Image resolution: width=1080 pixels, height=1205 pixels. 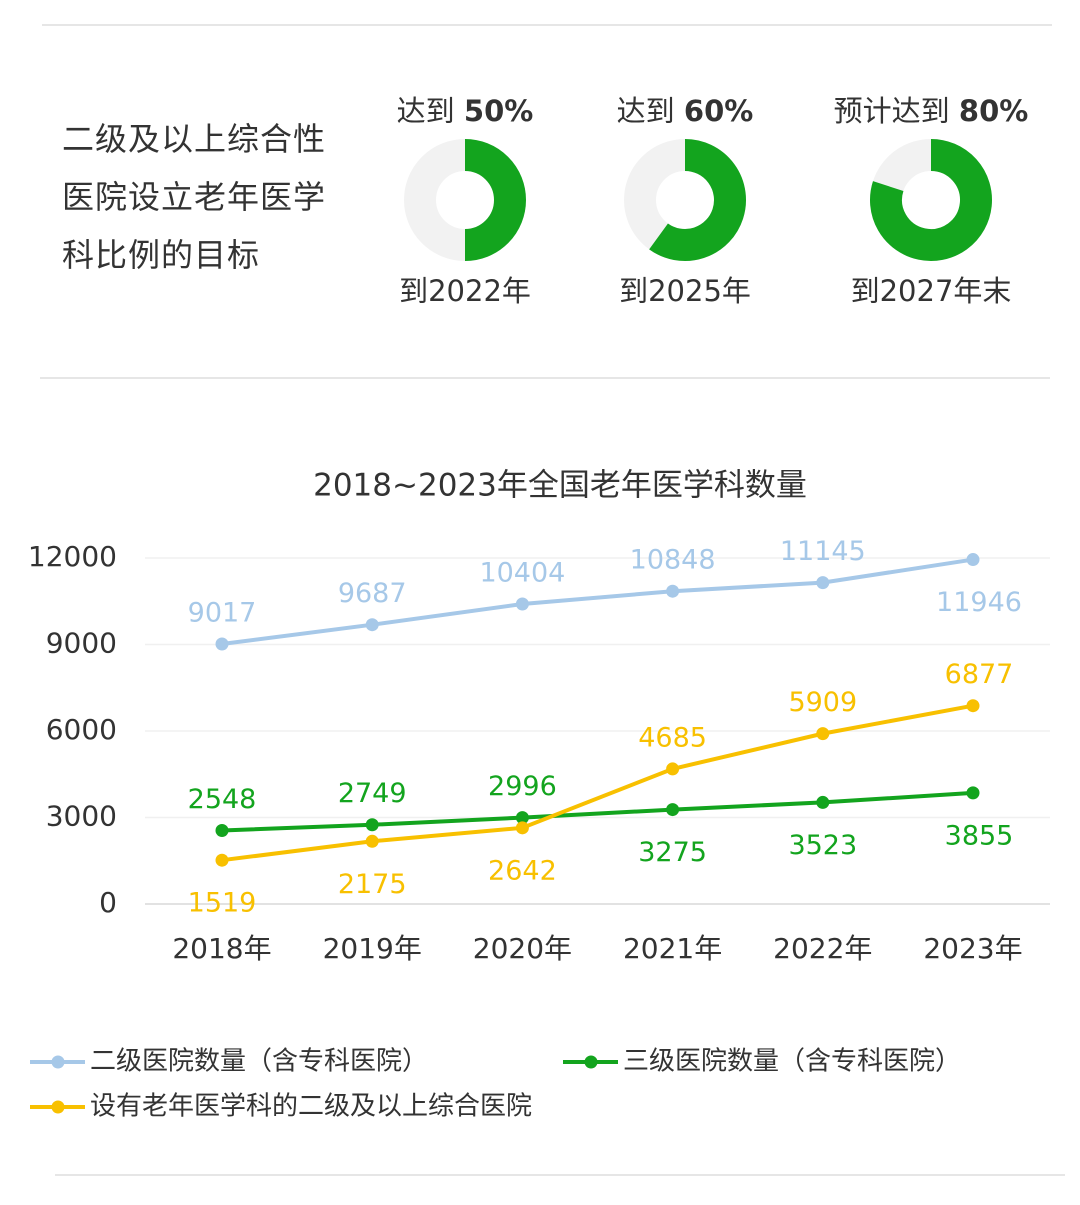 What do you see at coordinates (222, 613) in the screenshot?
I see `data-label: 9017` at bounding box center [222, 613].